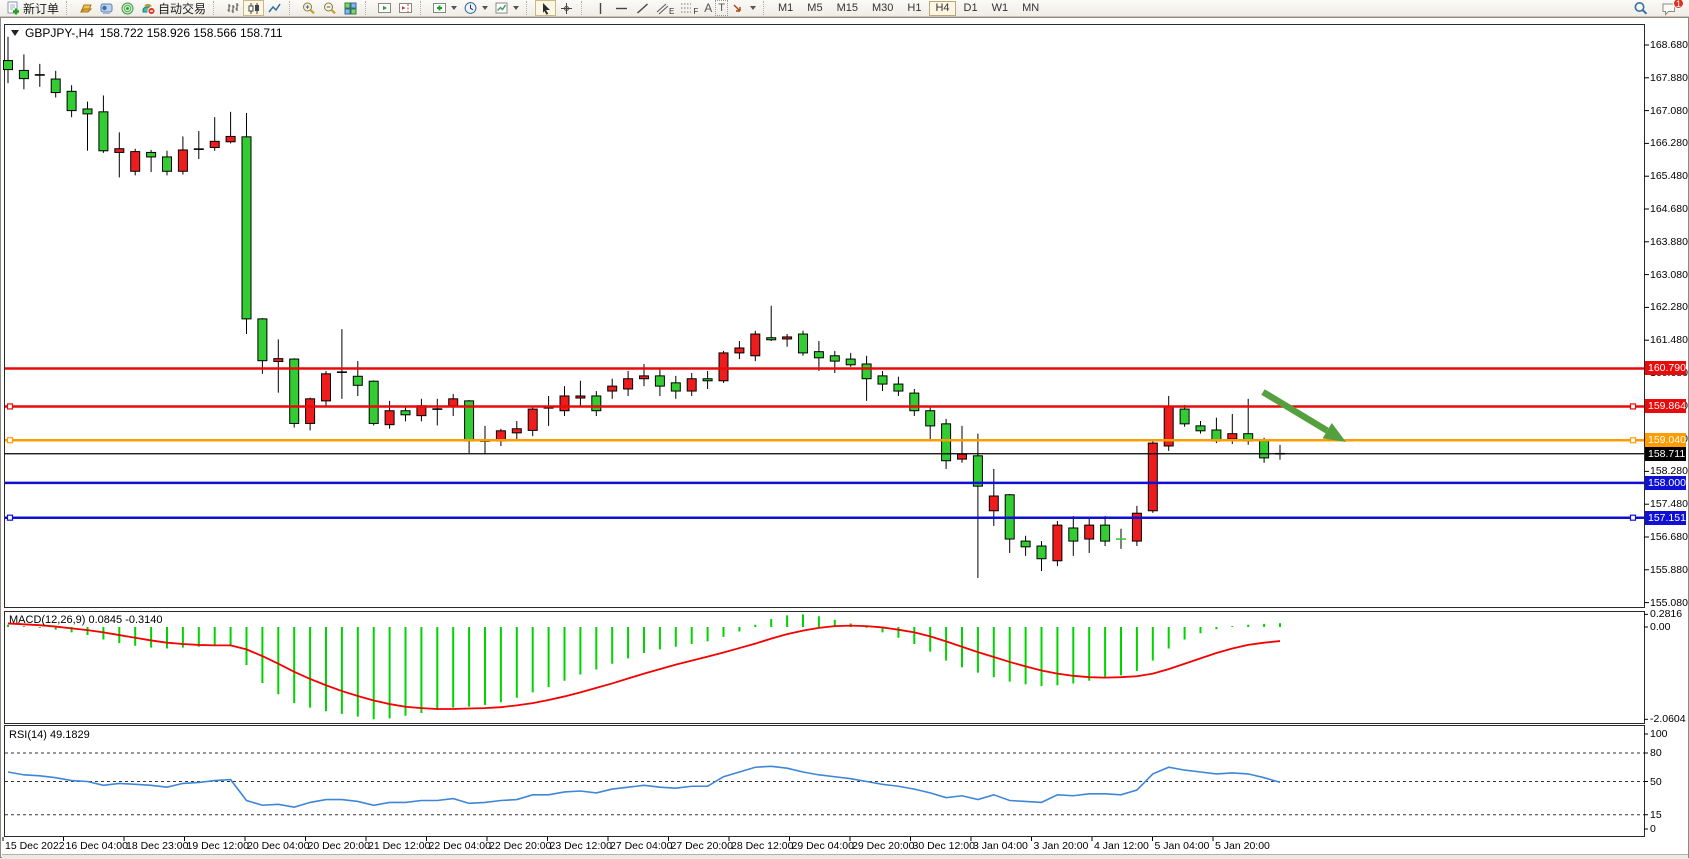 The width and height of the screenshot is (1689, 859). Describe the element at coordinates (49, 735) in the screenshot. I see `rsi-indicator-label: RSI(14) 49.1829` at that location.